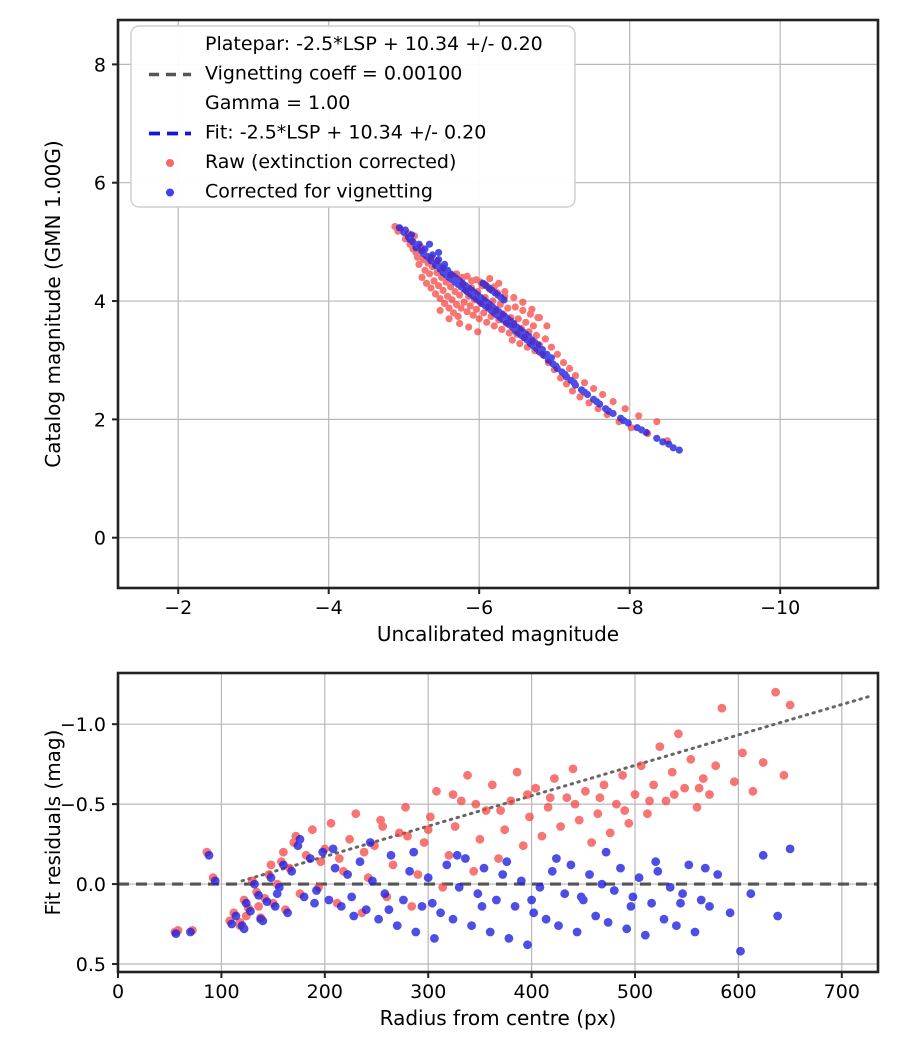  Describe the element at coordinates (329, 608) in the screenshot. I see `x-tick-label: −4` at that location.